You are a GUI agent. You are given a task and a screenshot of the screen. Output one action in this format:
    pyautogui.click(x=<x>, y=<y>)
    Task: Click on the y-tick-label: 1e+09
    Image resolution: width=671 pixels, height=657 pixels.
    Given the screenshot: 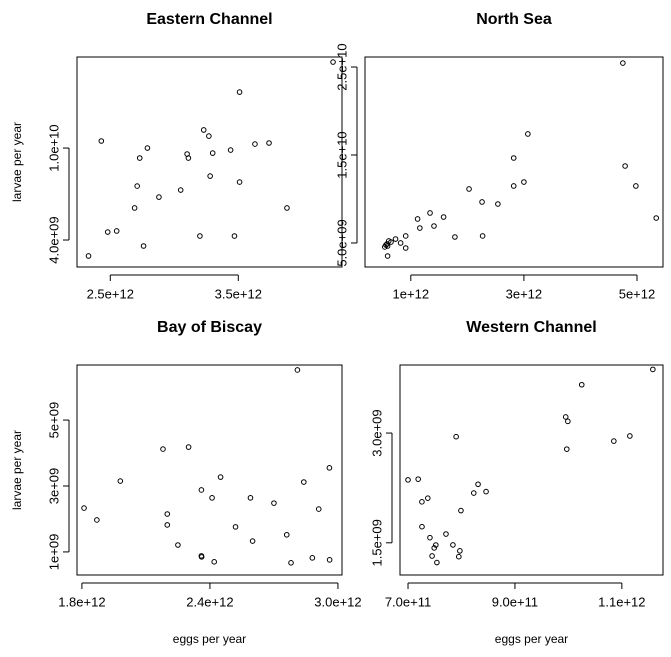 What is the action you would take?
    pyautogui.click(x=53, y=552)
    